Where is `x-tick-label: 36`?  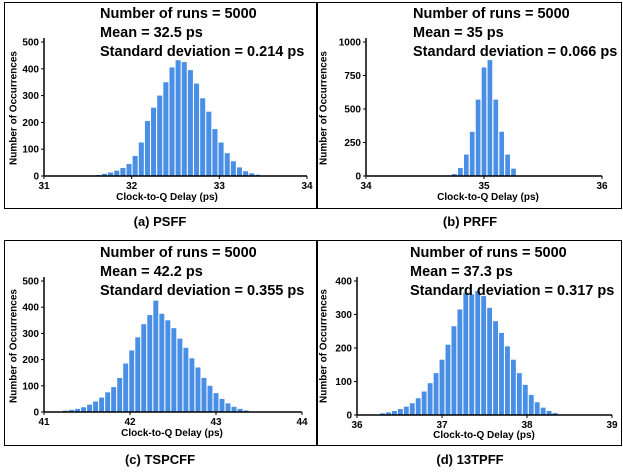
x-tick-label: 36 is located at coordinates (357, 425).